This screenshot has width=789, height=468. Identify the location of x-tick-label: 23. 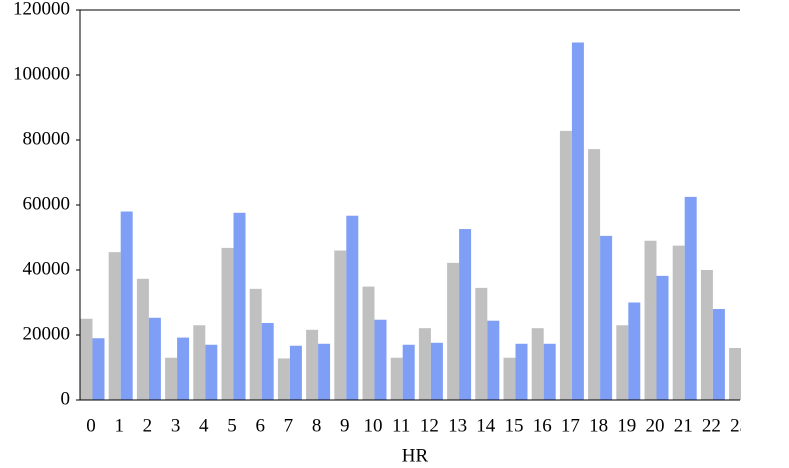
(739, 425).